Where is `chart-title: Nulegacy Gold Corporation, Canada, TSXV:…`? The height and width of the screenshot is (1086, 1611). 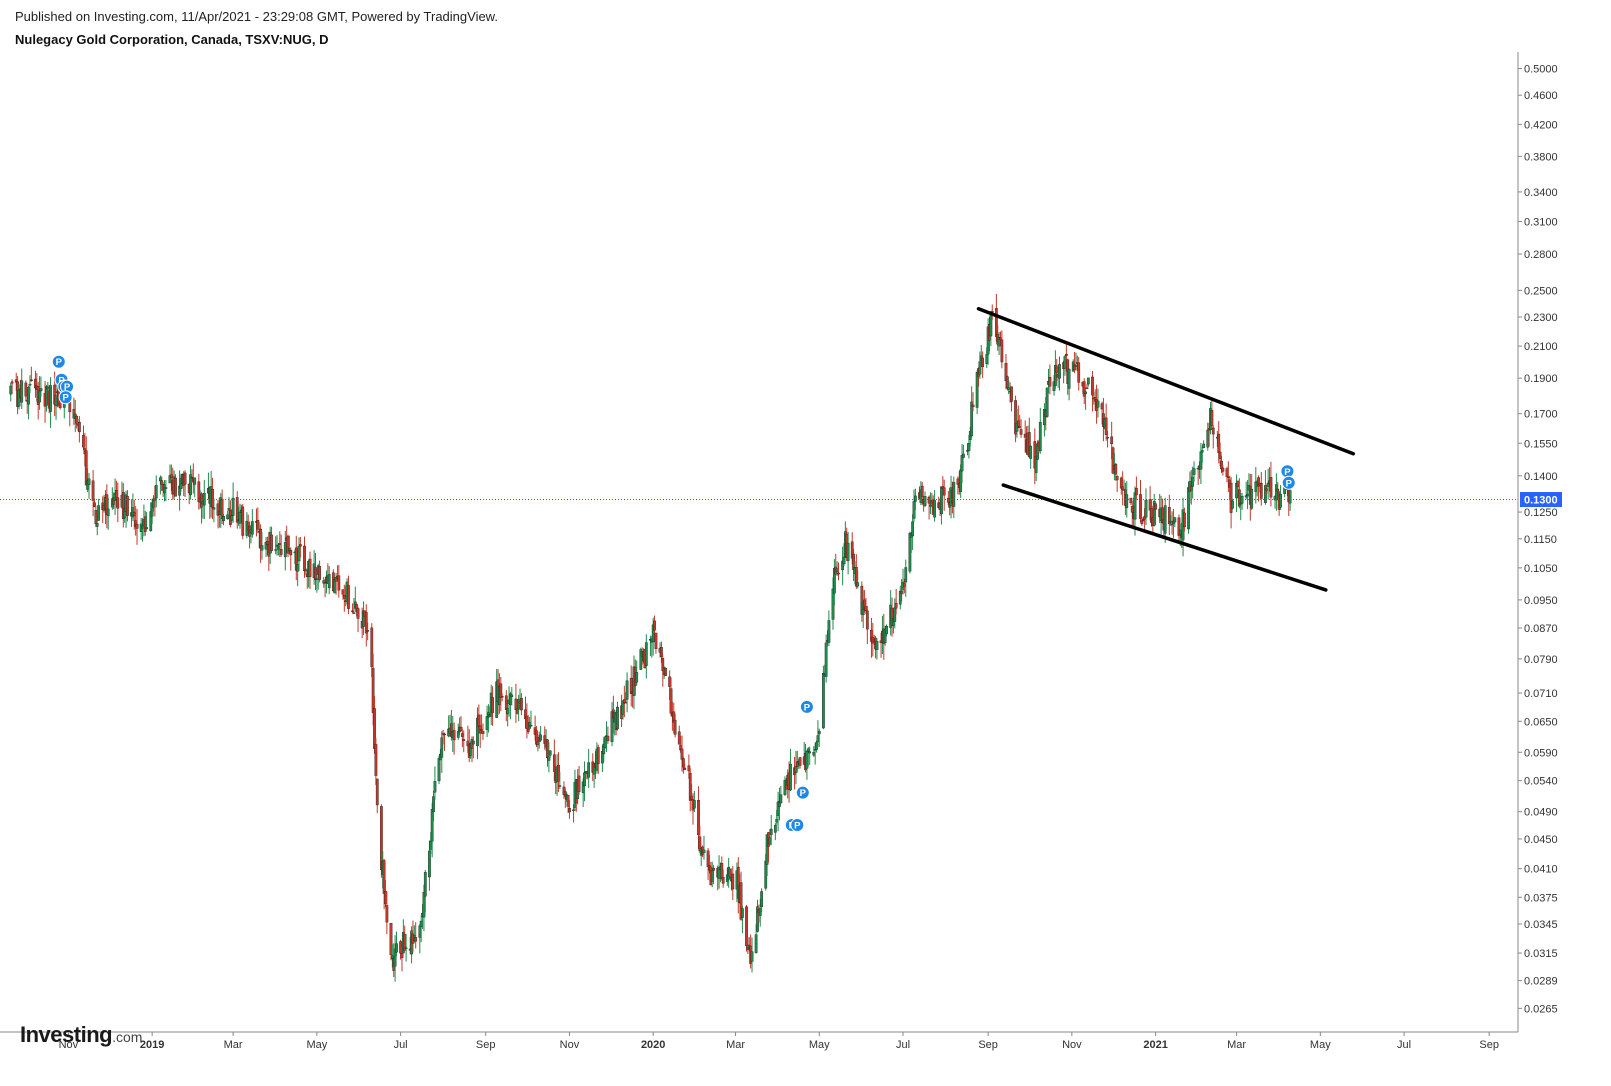
chart-title: Nulegacy Gold Corporation, Canada, TSXV:… is located at coordinates (172, 39).